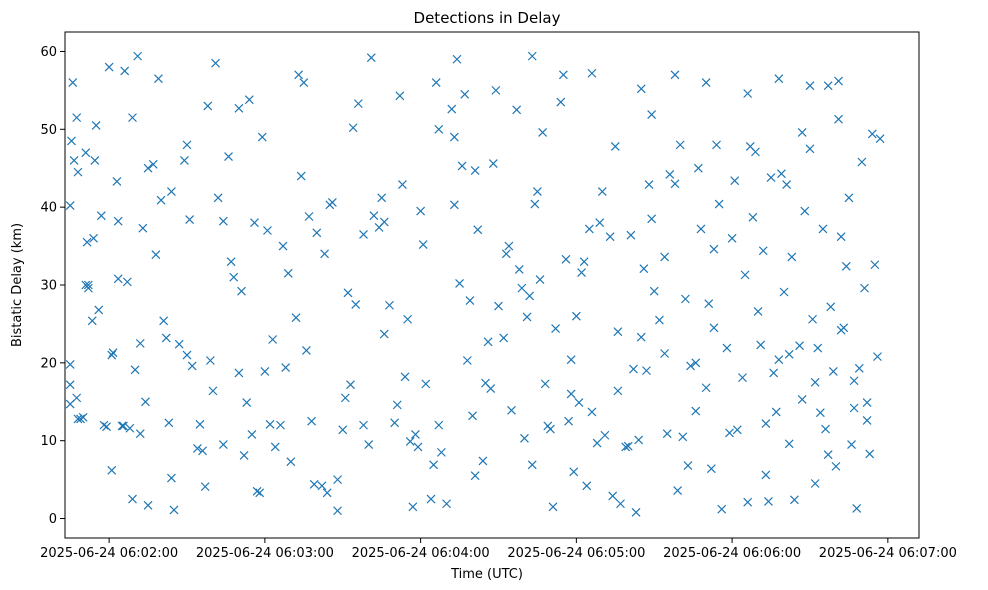 The width and height of the screenshot is (988, 590). I want to click on chart-title: Detections in Delay, so click(487, 18).